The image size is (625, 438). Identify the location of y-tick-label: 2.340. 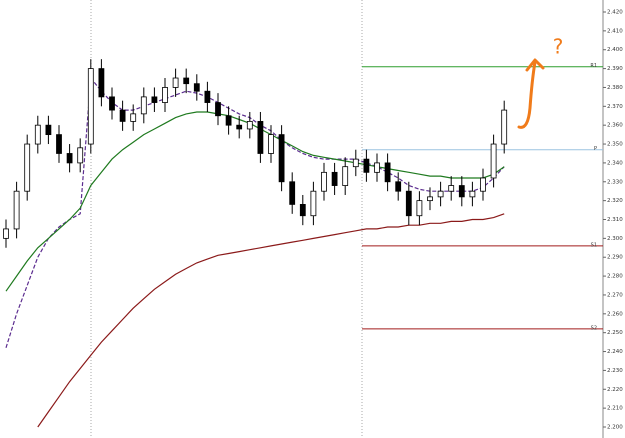
(615, 163).